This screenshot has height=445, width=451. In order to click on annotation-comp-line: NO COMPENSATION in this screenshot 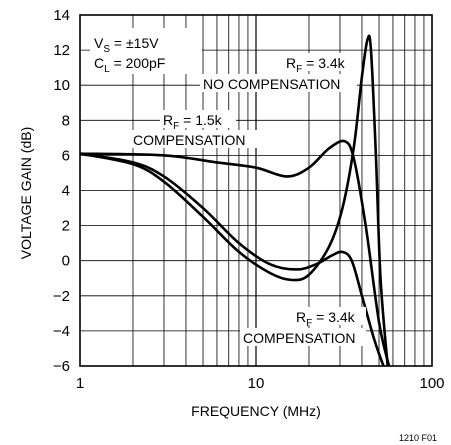, I will do `click(271, 84)`.